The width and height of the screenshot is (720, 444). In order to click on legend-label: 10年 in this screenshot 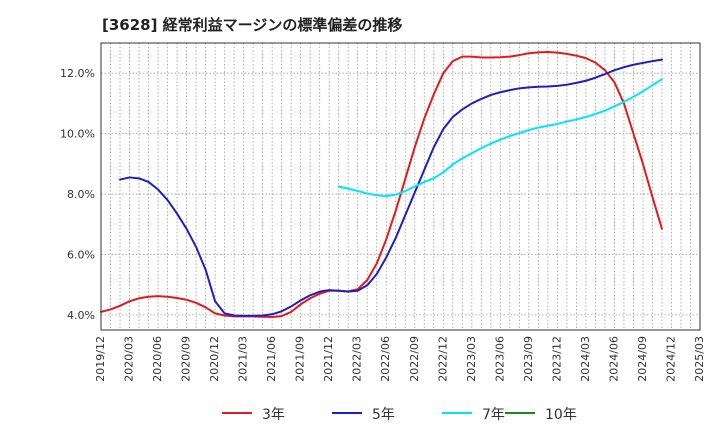, I will do `click(561, 415)`.